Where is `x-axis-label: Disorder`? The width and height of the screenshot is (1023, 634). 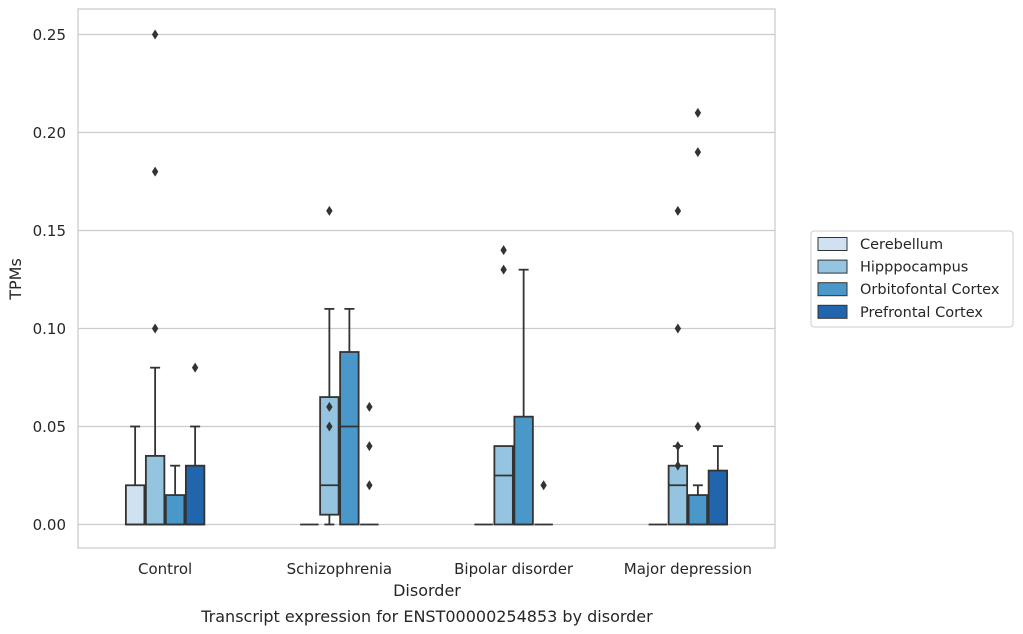
x-axis-label: Disorder is located at coordinates (427, 590).